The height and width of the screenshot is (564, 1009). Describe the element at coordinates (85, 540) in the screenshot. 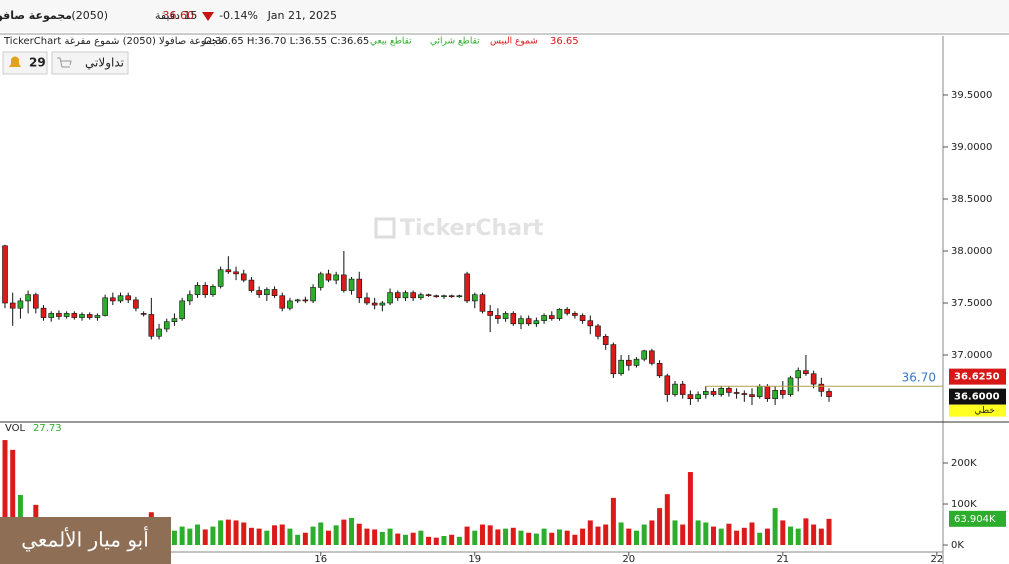

I see `watermark-box` at that location.